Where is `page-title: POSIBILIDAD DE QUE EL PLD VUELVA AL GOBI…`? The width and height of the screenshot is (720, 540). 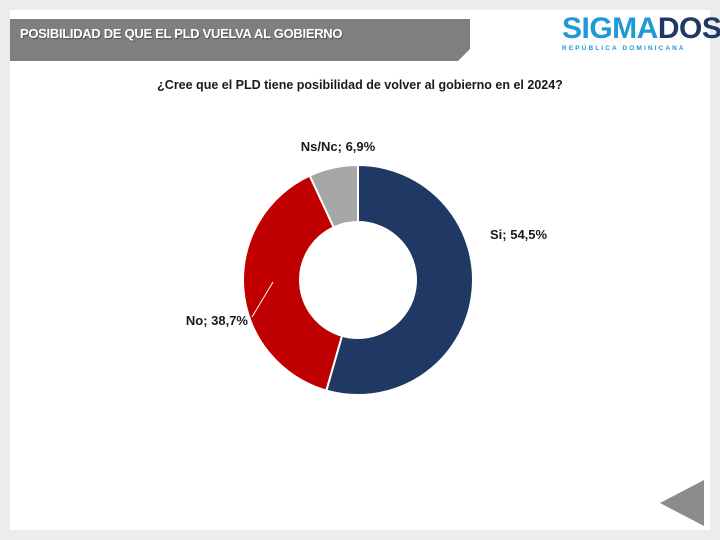
page-title: POSIBILIDAD DE QUE EL PLD VUELVA AL GOBI… is located at coordinates (181, 33).